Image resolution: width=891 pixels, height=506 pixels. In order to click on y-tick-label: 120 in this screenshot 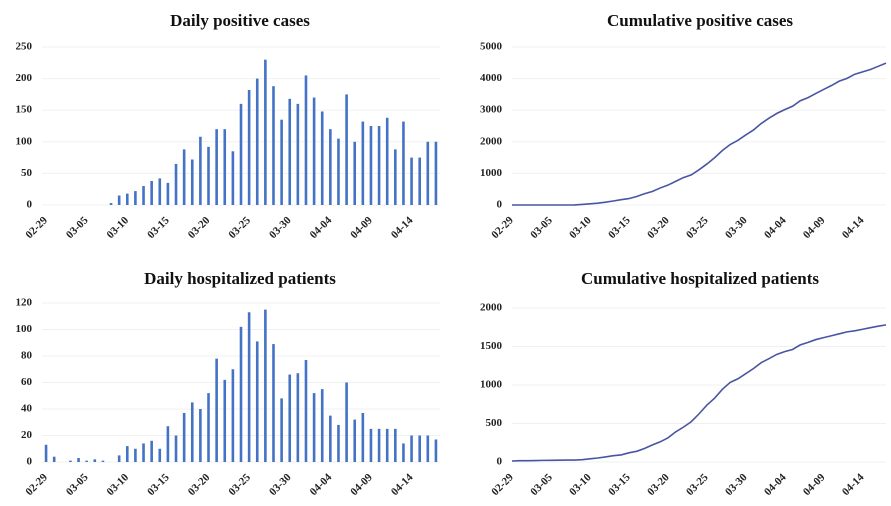, I will do `click(24, 303)`.